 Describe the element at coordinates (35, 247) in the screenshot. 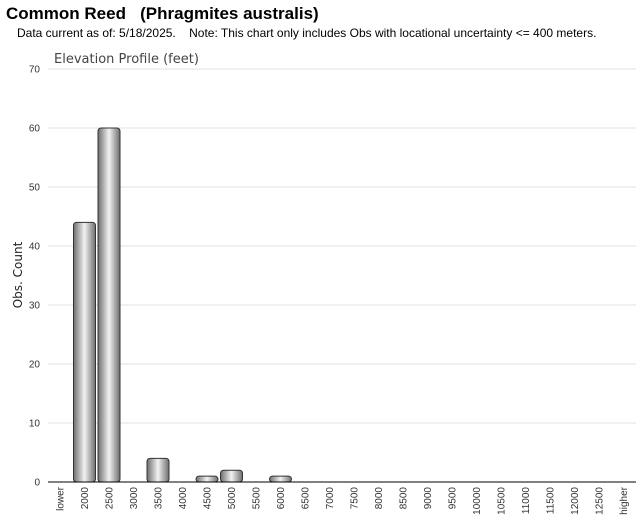

I see `y-tick-label: 40` at that location.